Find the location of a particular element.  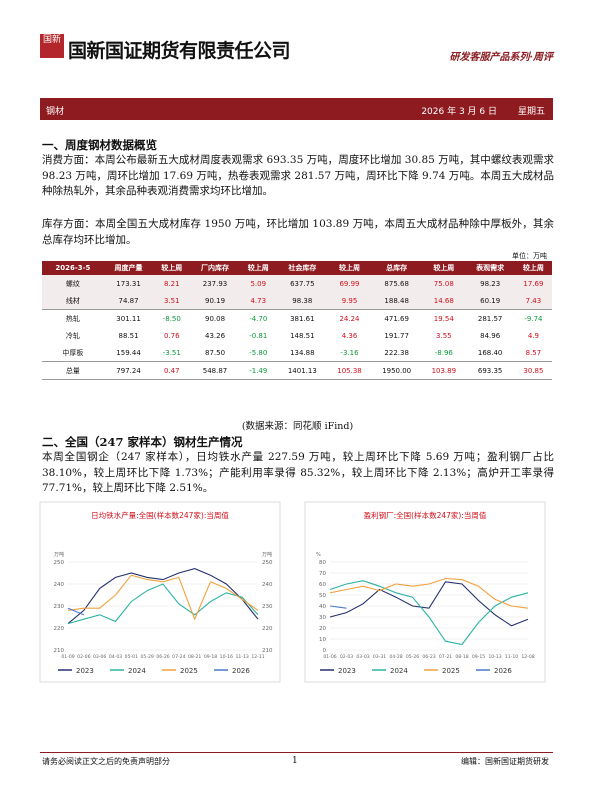

cell: 中厚板 is located at coordinates (73, 352).